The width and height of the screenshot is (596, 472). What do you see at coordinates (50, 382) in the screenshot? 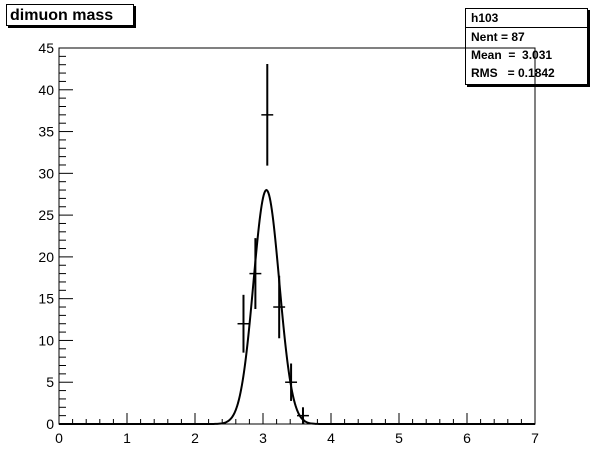
I see `y-tick-label: 5` at bounding box center [50, 382].